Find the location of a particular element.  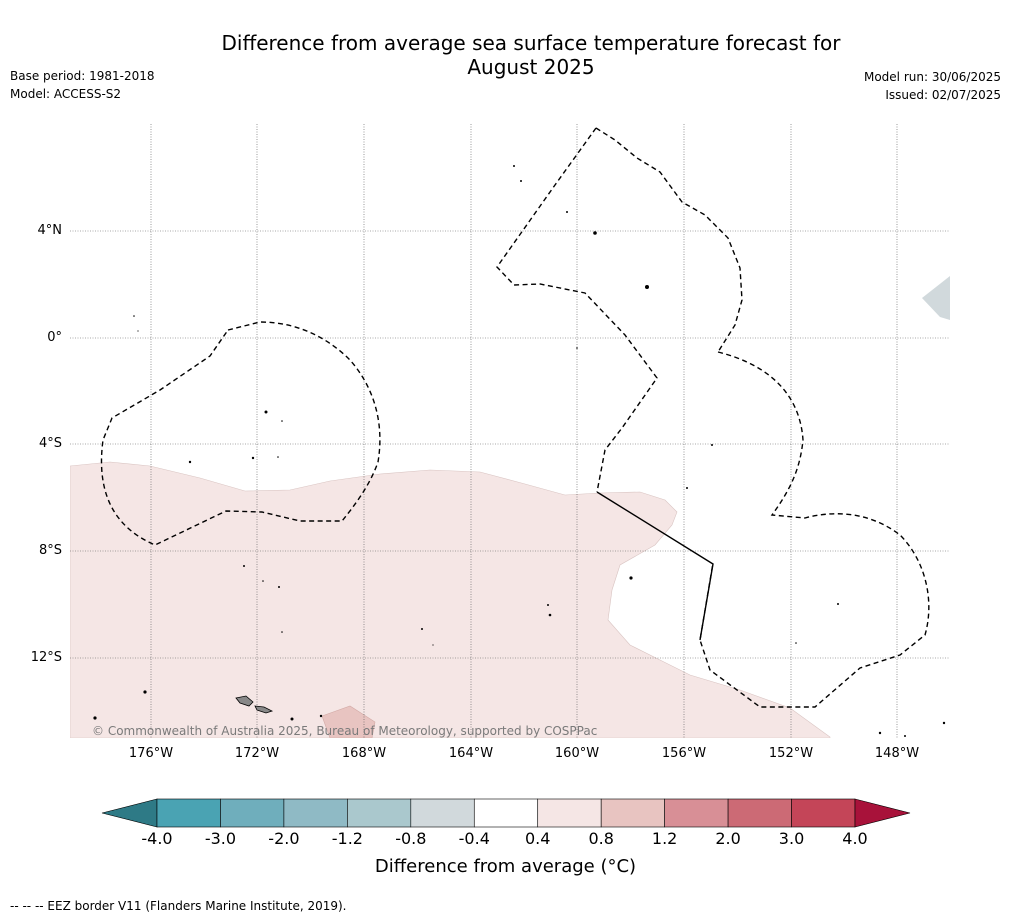

colorbar-tick-label: -0.8 is located at coordinates (411, 838).